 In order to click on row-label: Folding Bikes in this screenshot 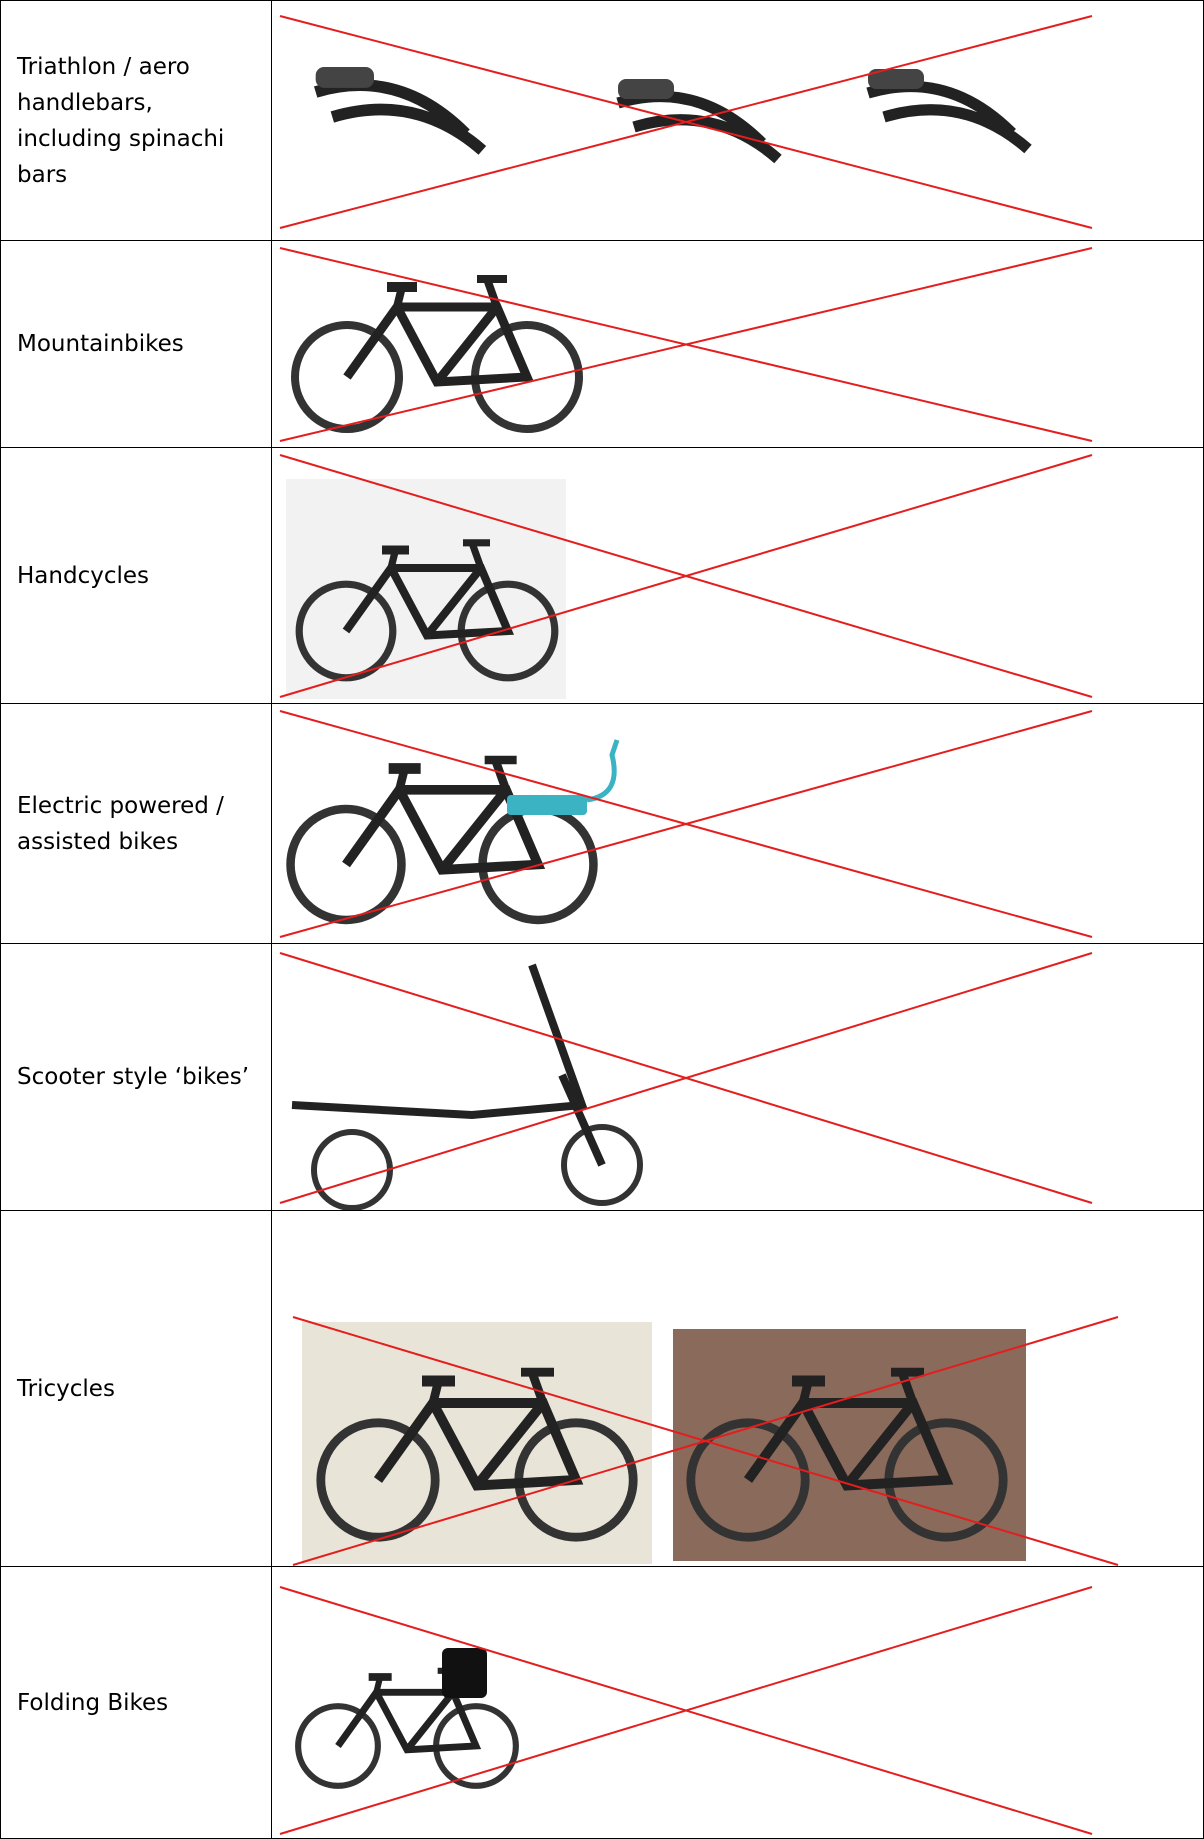, I will do `click(136, 1702)`.